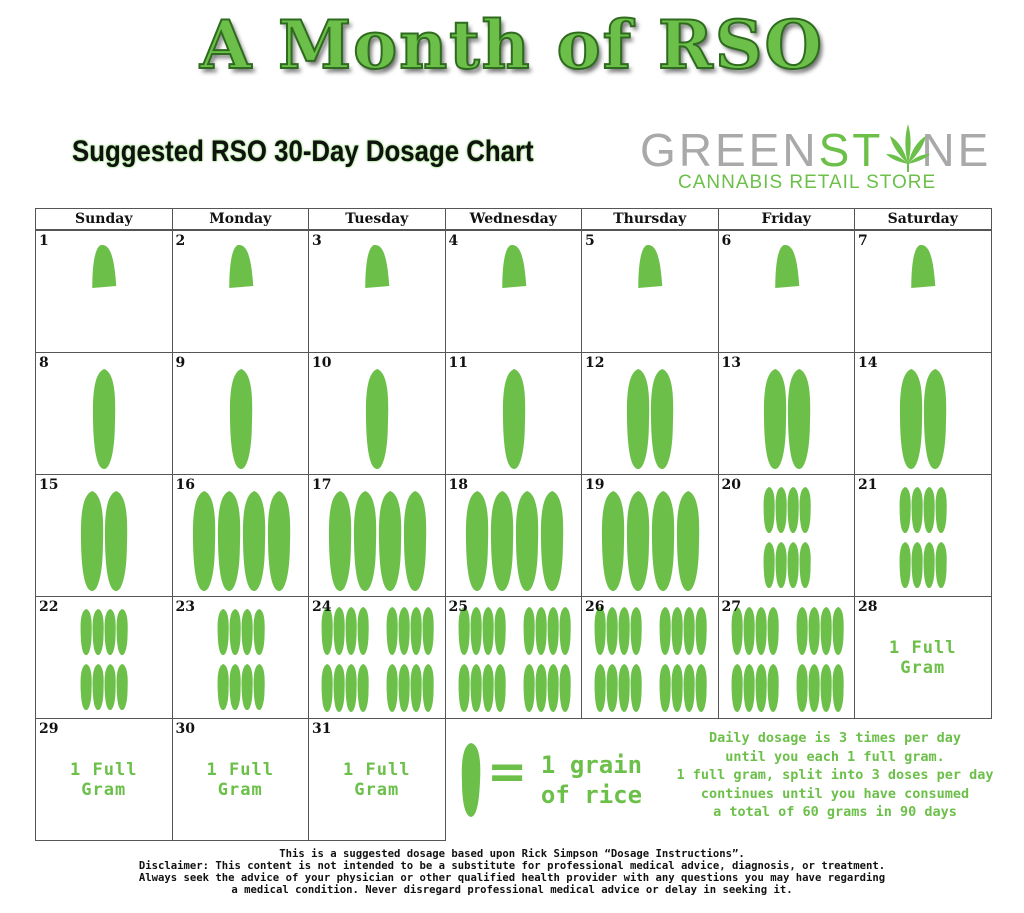 The width and height of the screenshot is (1024, 913). What do you see at coordinates (650, 219) in the screenshot?
I see `weekday-header: Thursday` at bounding box center [650, 219].